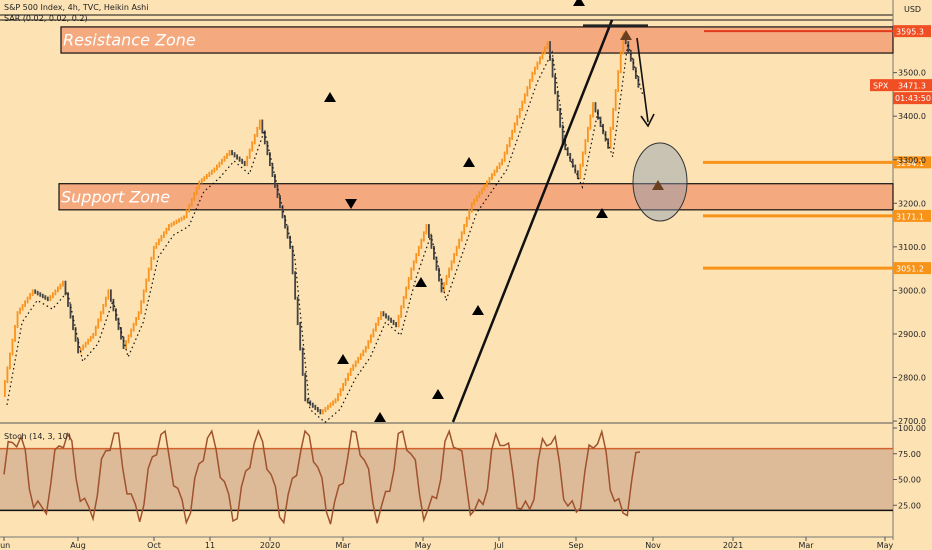 The image size is (932, 550). Describe the element at coordinates (129, 40) in the screenshot. I see `resistance-zone-label: Resistance Zone` at that location.